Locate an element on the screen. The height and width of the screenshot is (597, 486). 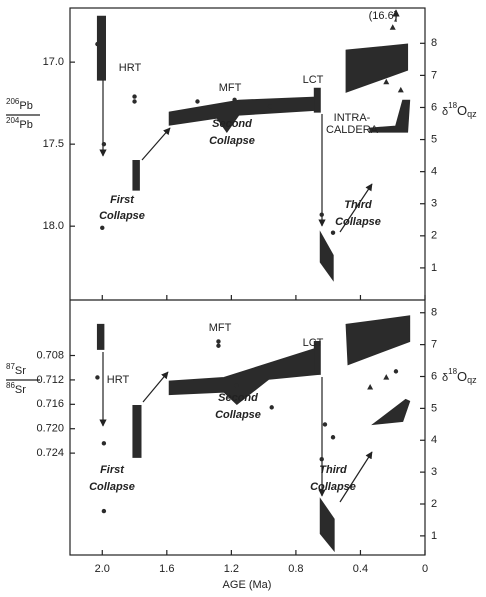
y-label-sup: 86 is located at coordinates (10, 385).